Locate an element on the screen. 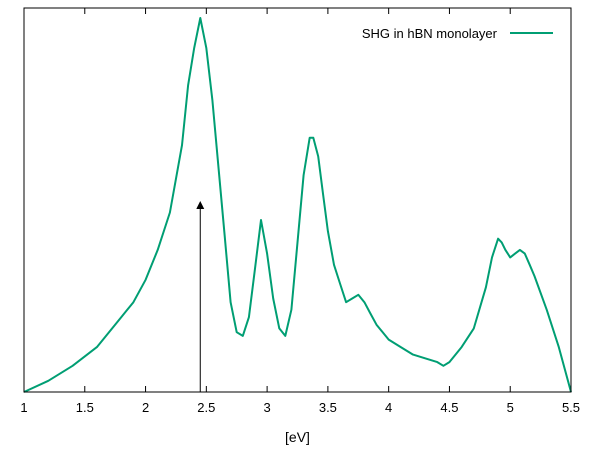  x-axis-label: [eV] is located at coordinates (297, 437).